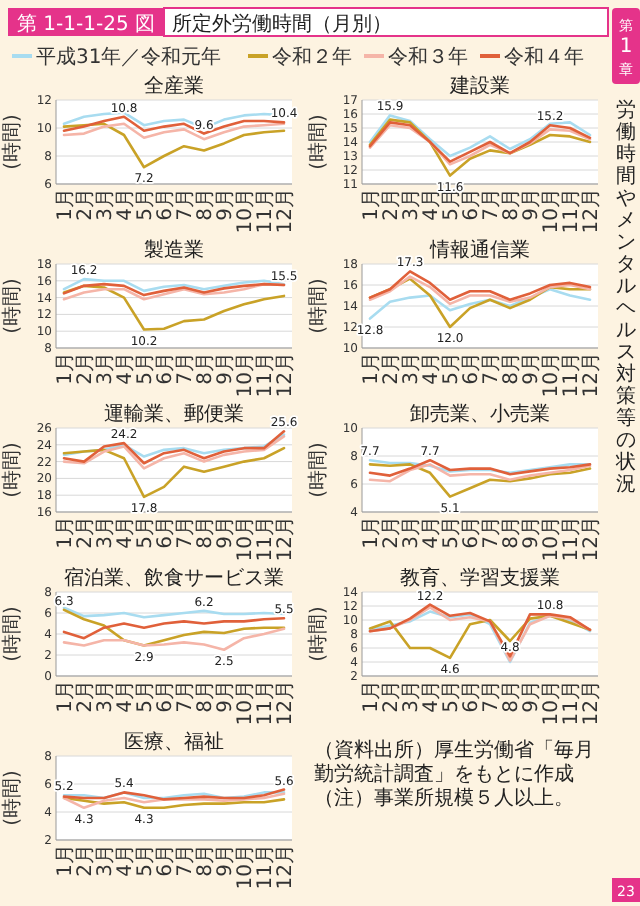 This screenshot has width=640, height=906. I want to click on legend-label: 平成31年／令和元年, so click(129, 57).